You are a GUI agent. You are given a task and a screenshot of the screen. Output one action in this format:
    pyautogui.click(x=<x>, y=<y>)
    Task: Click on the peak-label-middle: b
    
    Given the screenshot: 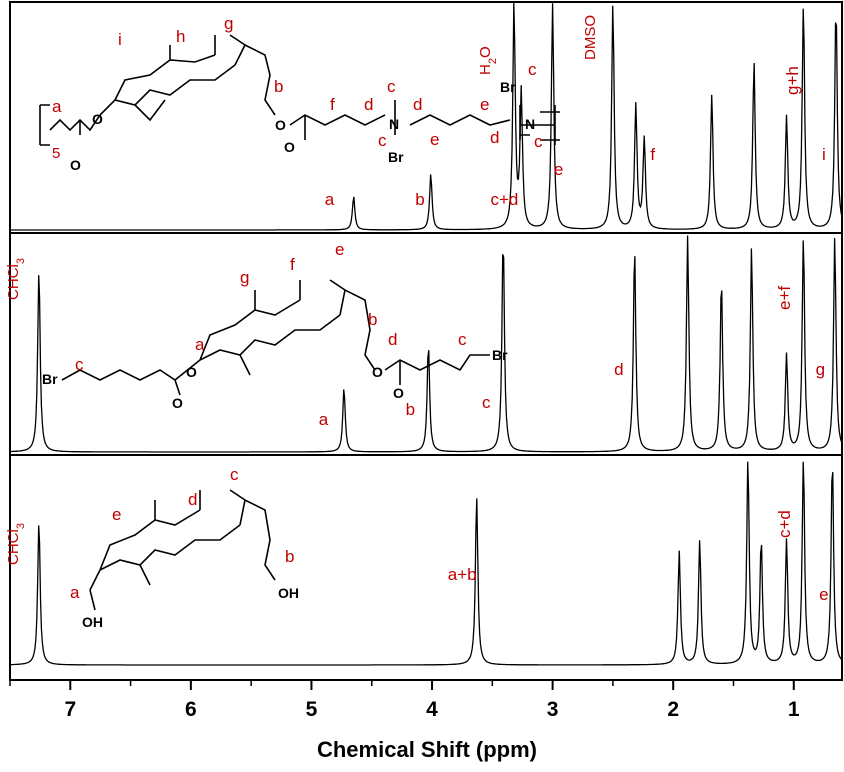 What is the action you would take?
    pyautogui.click(x=410, y=409)
    